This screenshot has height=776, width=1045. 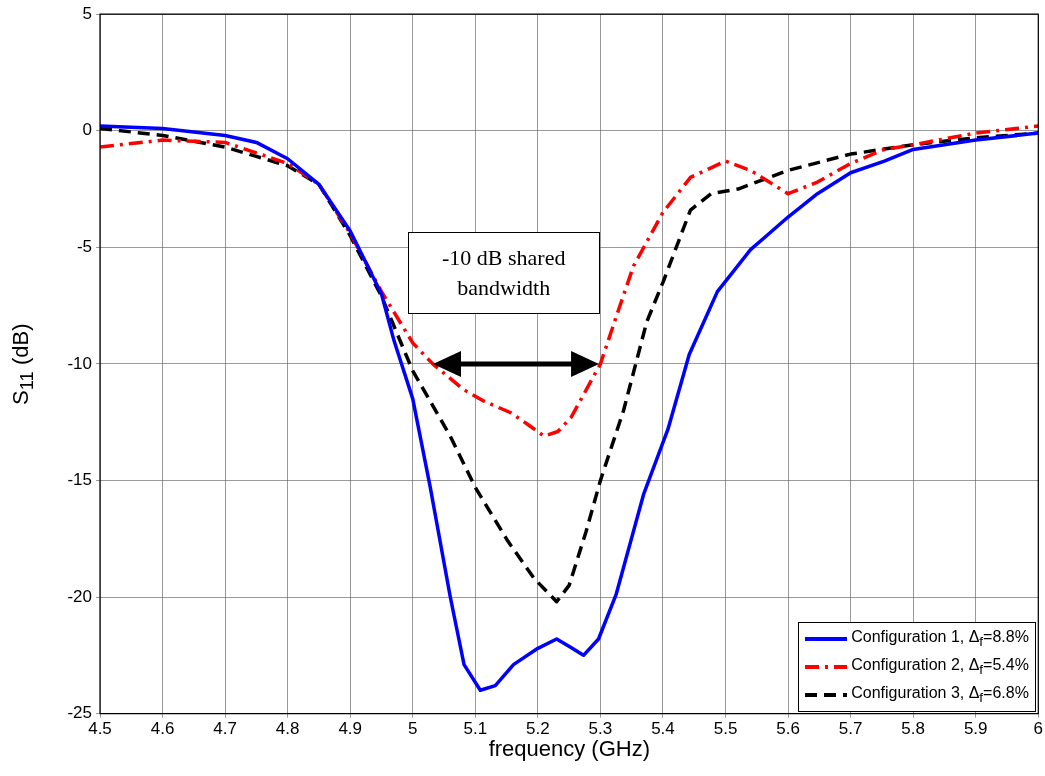 I want to click on x-tick-label: 5.4, so click(x=663, y=729).